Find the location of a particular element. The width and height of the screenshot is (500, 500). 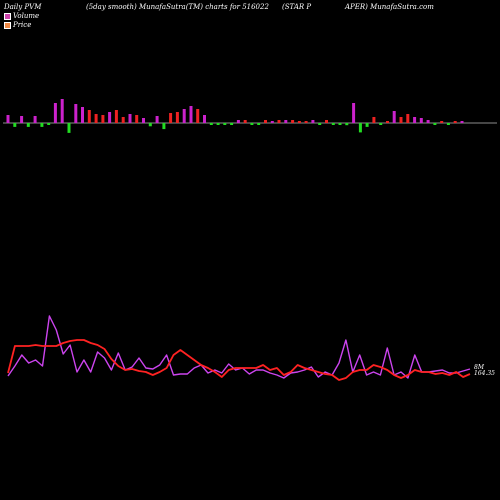

chart-title-part-3: (STAR P is located at coordinates (297, 7).